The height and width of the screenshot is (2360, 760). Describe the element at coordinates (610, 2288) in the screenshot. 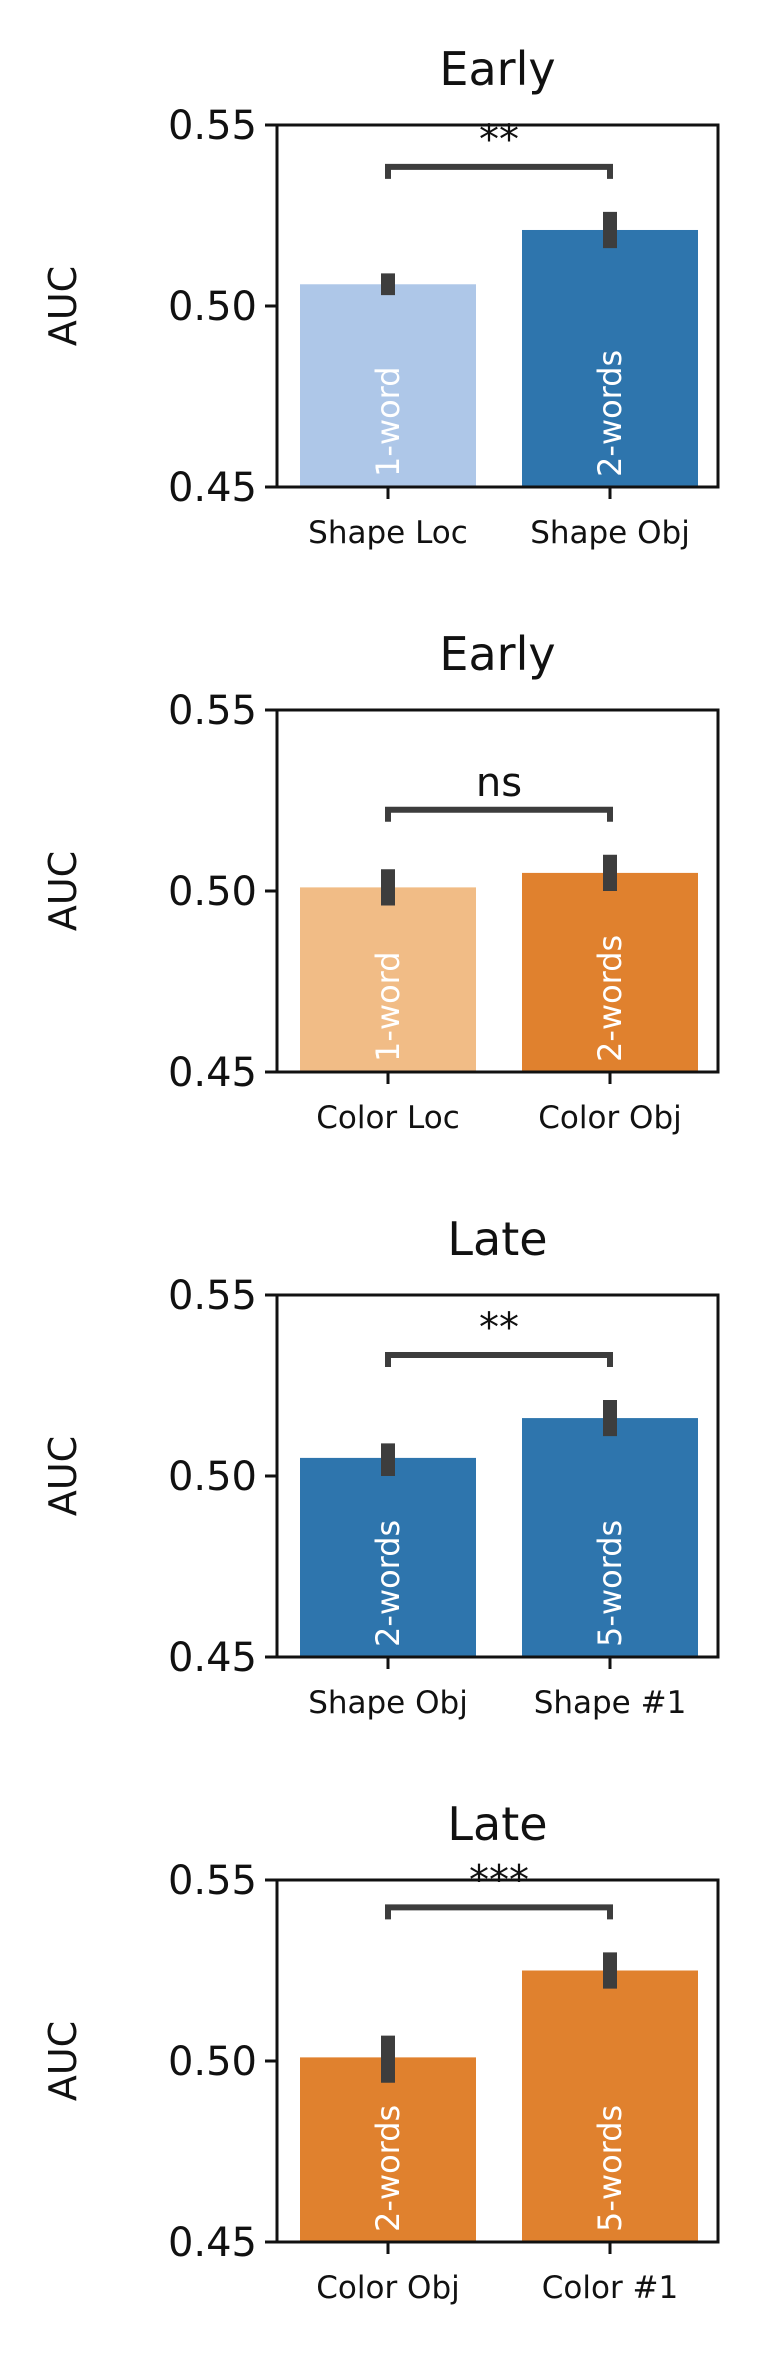

I see `x-tick-label: Color #1` at that location.